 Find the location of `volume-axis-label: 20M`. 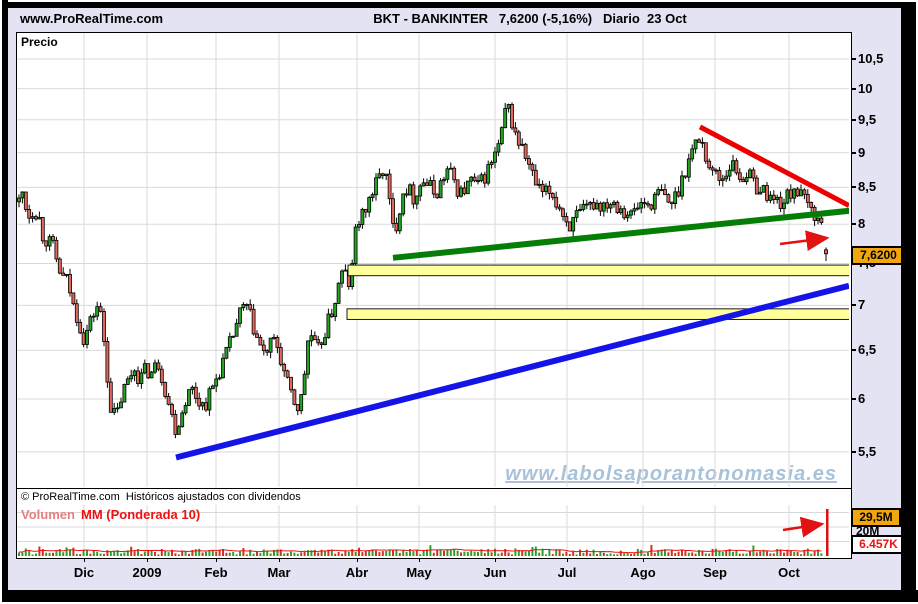

volume-axis-label: 20M is located at coordinates (868, 531).